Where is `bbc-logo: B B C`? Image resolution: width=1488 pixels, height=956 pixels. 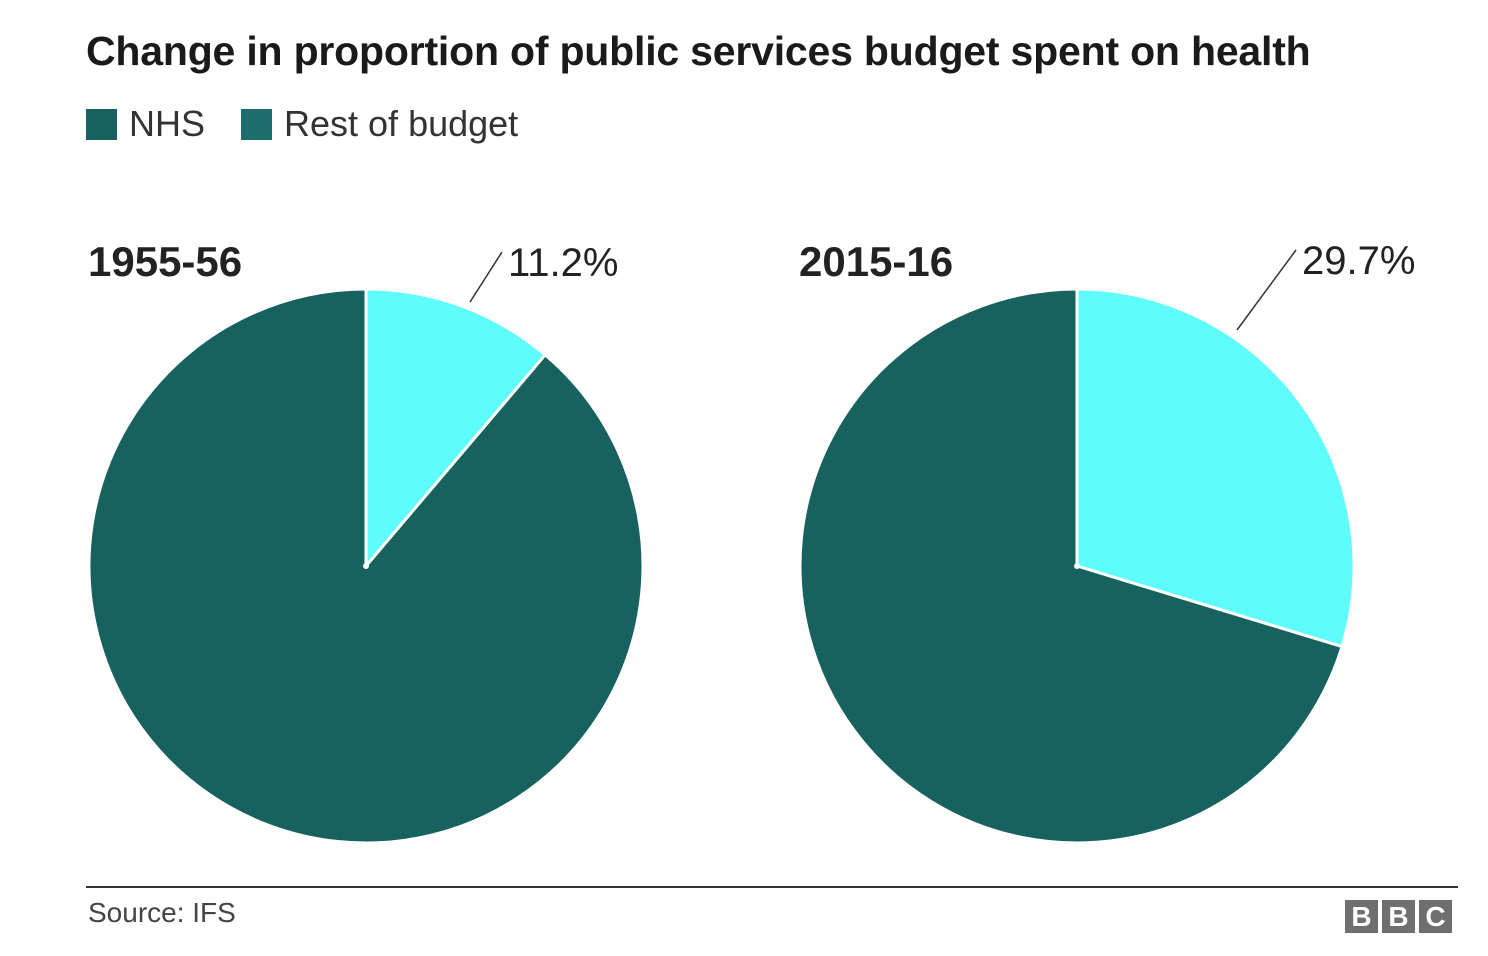
bbc-logo: B B C is located at coordinates (1396, 916).